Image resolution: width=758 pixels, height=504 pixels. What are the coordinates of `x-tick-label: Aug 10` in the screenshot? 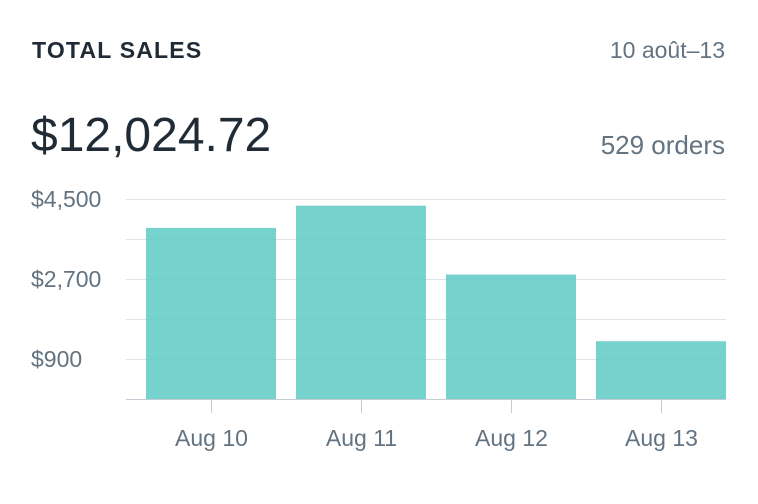 It's located at (211, 438).